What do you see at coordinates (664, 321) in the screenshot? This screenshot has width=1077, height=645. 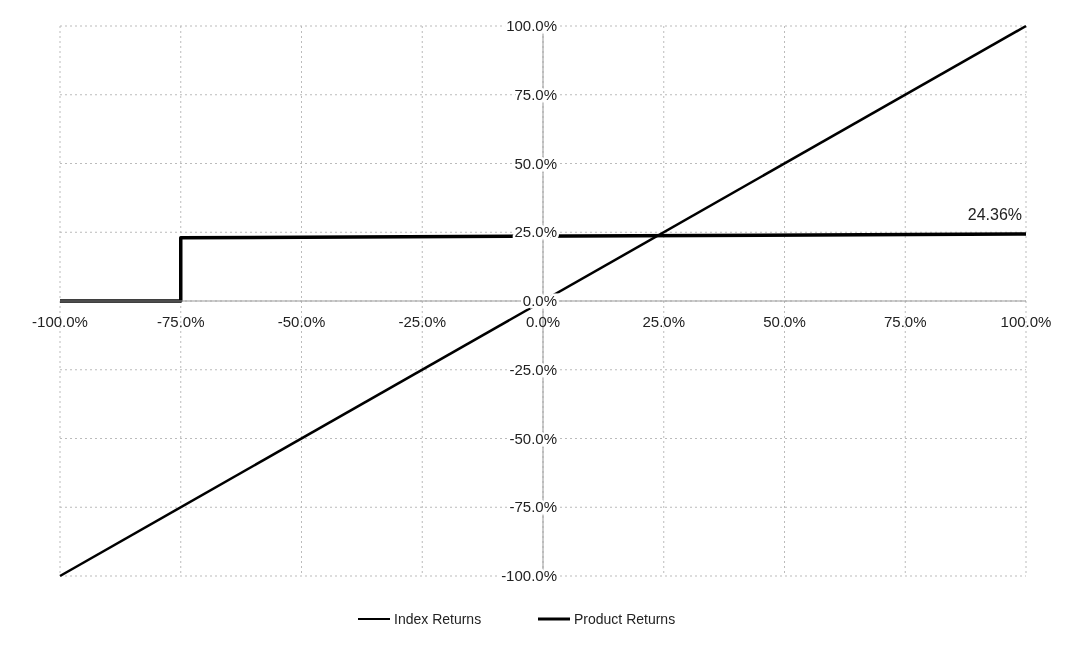 I see `x-tick-label: 25.0%` at bounding box center [664, 321].